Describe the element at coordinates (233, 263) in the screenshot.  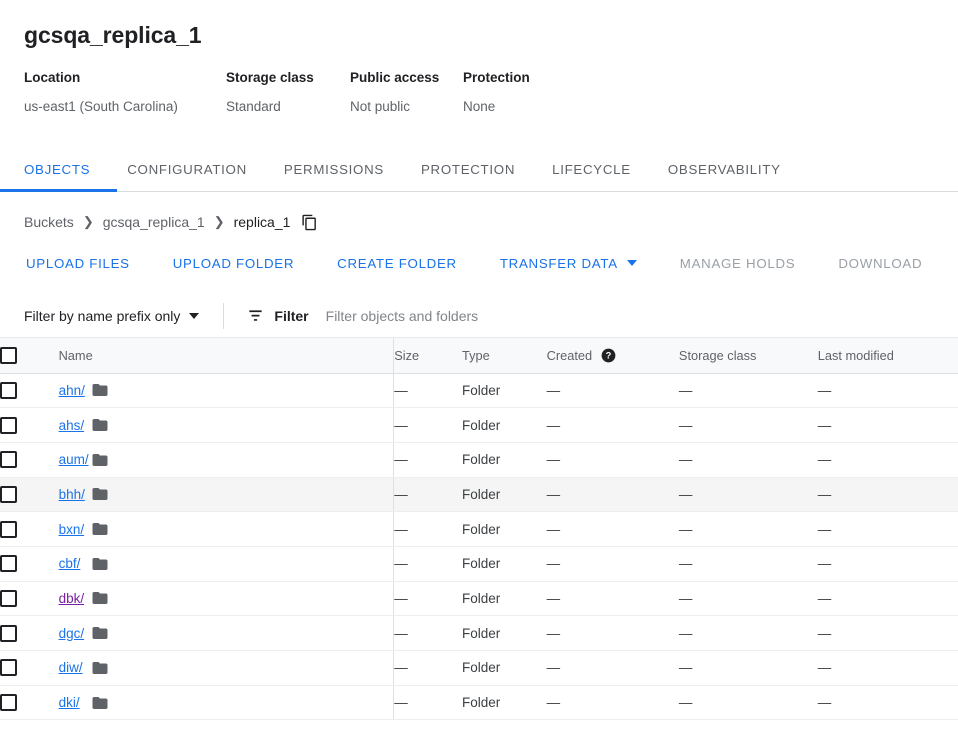
I see `action-upload-folder: UPLOAD FOLDER` at that location.